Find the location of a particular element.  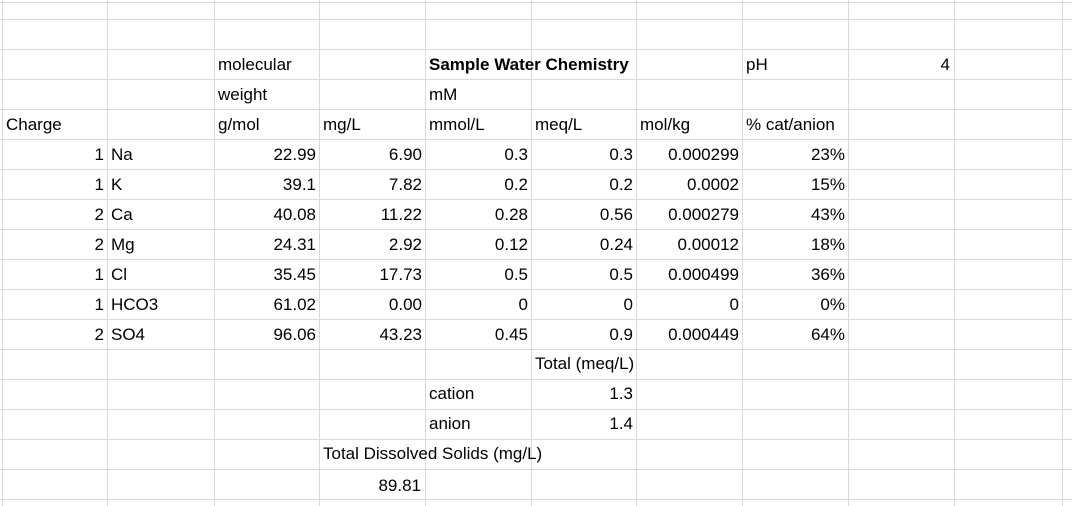

header-weight: weight is located at coordinates (243, 94).